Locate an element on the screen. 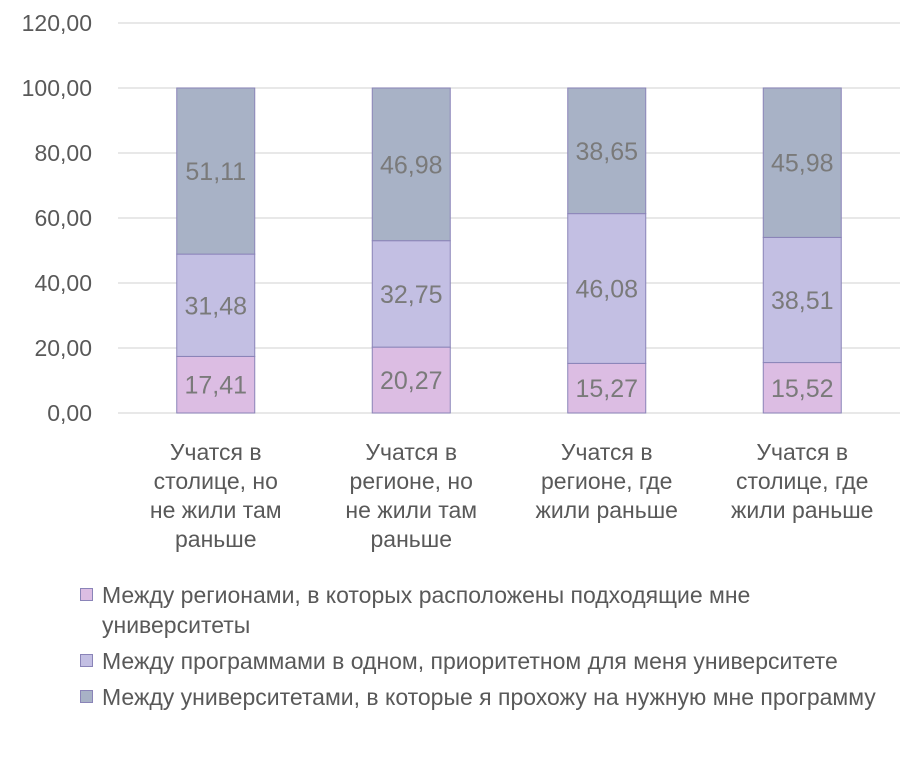  data-label: 15,52 is located at coordinates (802, 389).